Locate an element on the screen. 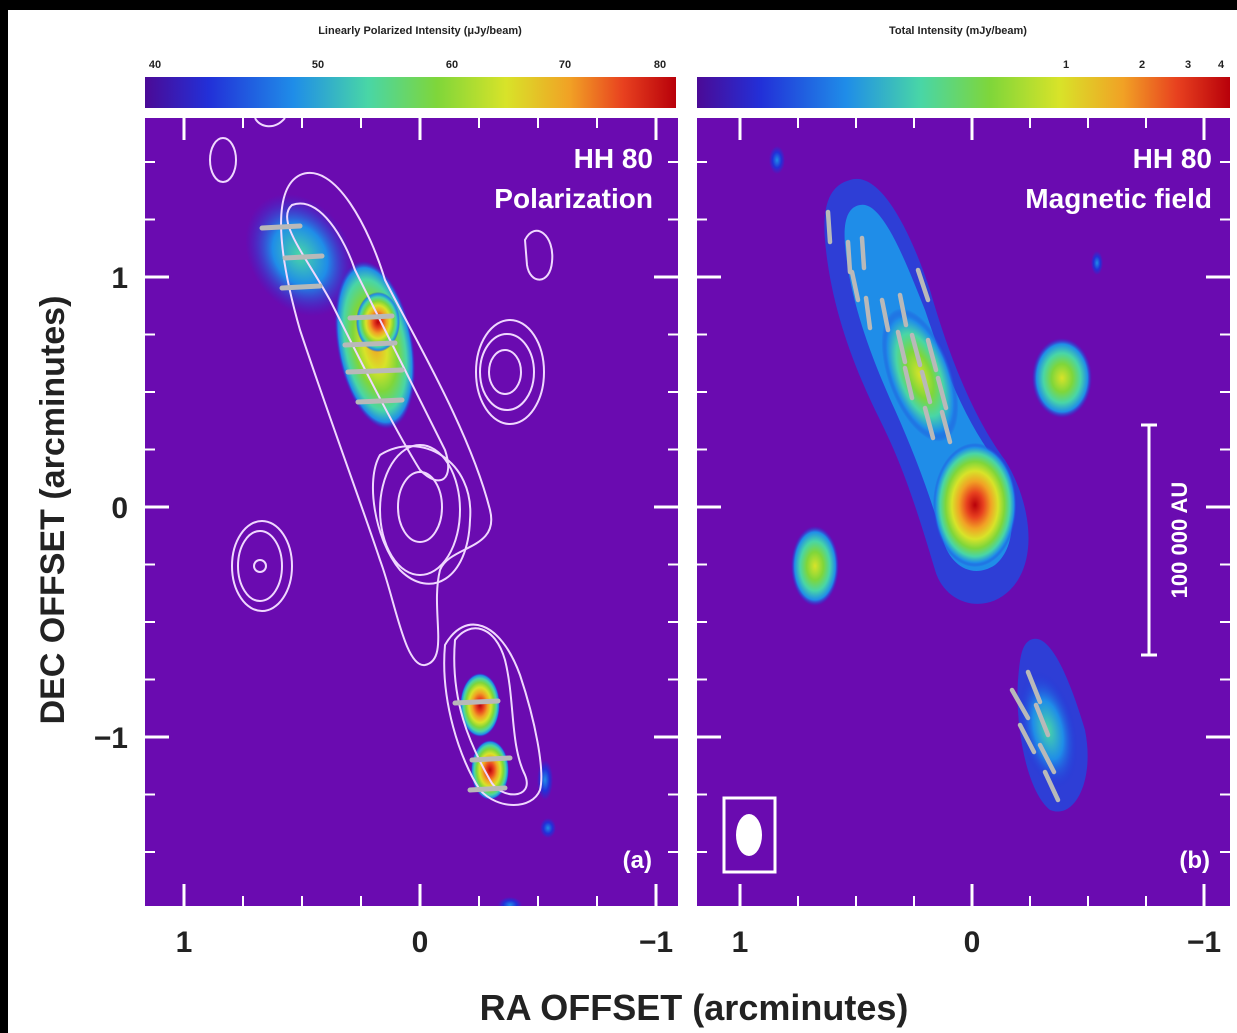 This screenshot has height=1033, width=1237. beam-box is located at coordinates (749, 835).